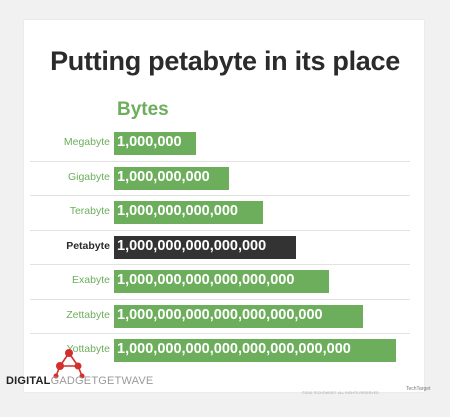  I want to click on category-label: Petabyte, so click(88, 245).